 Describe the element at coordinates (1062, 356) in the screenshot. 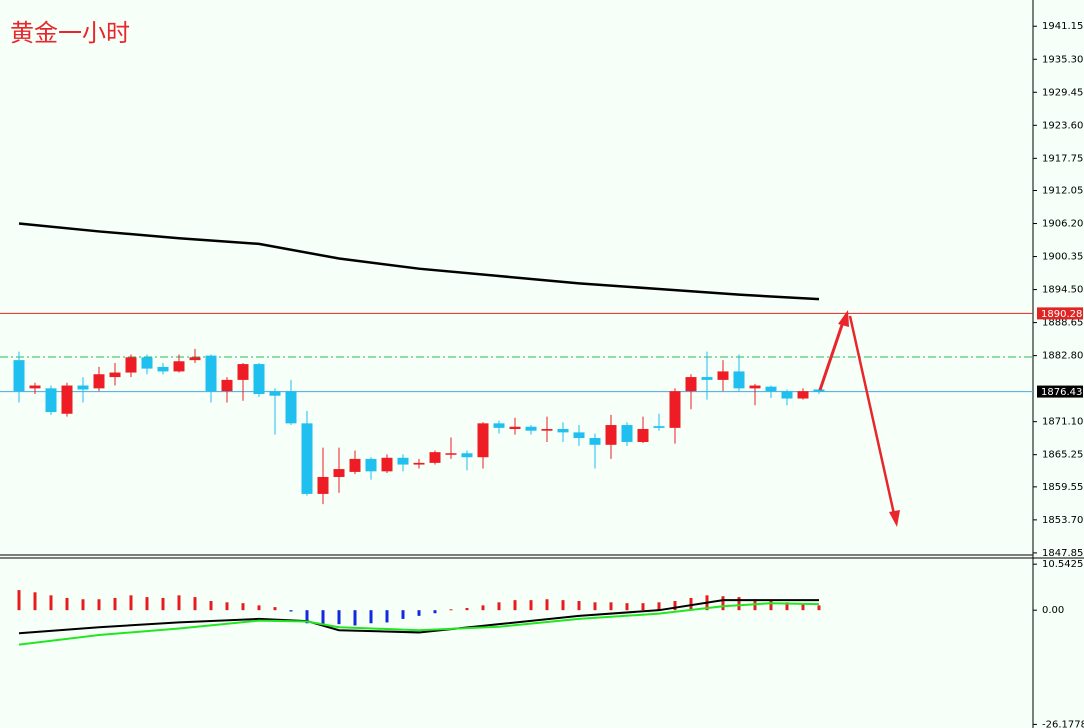

I see `y-tick-label: 1882.80` at that location.